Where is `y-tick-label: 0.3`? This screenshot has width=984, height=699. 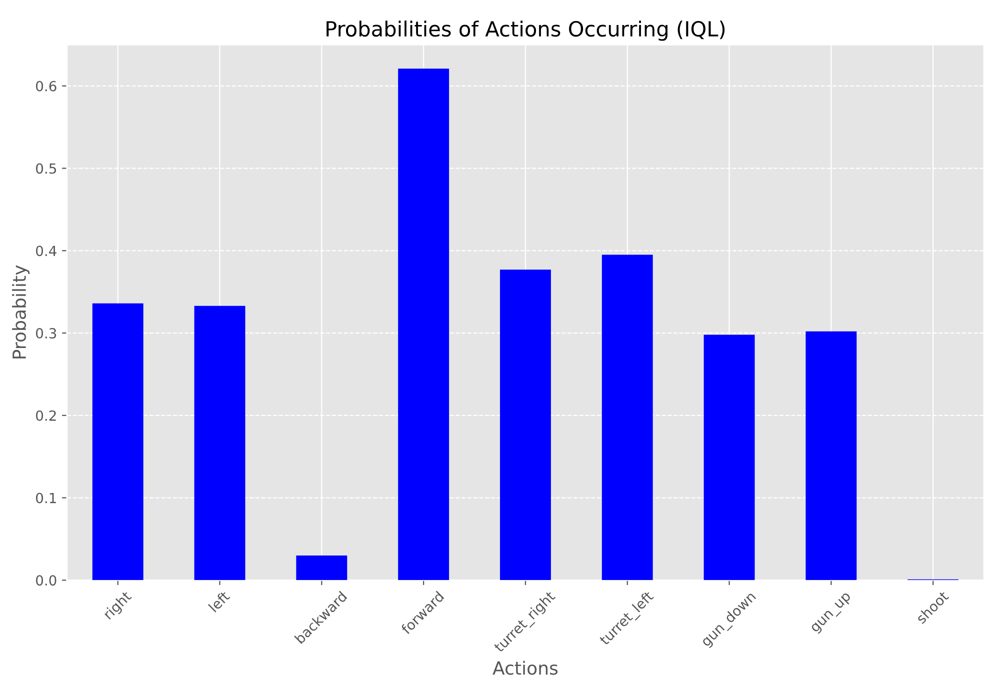 y-tick-label: 0.3 is located at coordinates (46, 333).